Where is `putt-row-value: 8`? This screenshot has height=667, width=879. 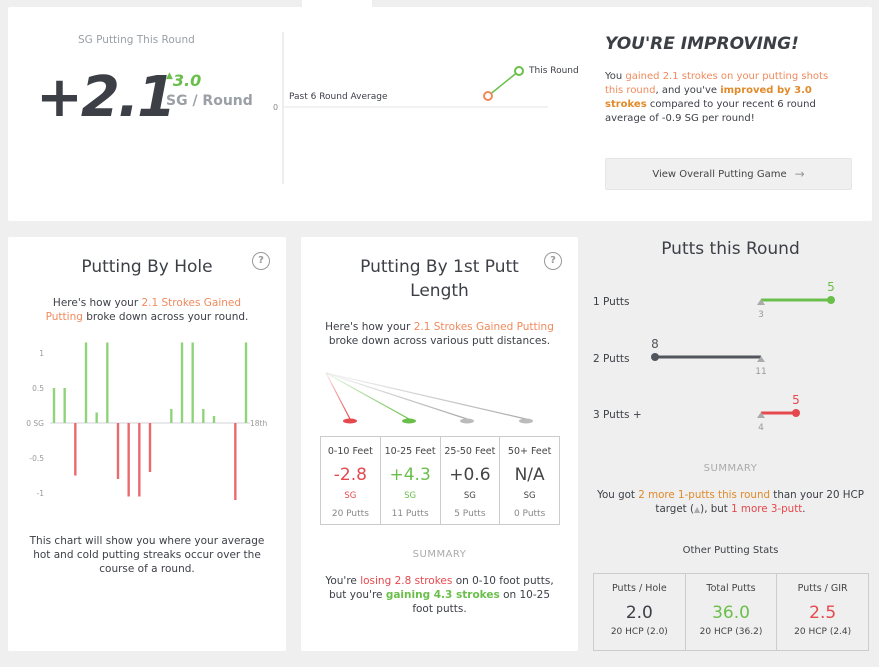
putt-row-value: 8 is located at coordinates (655, 344).